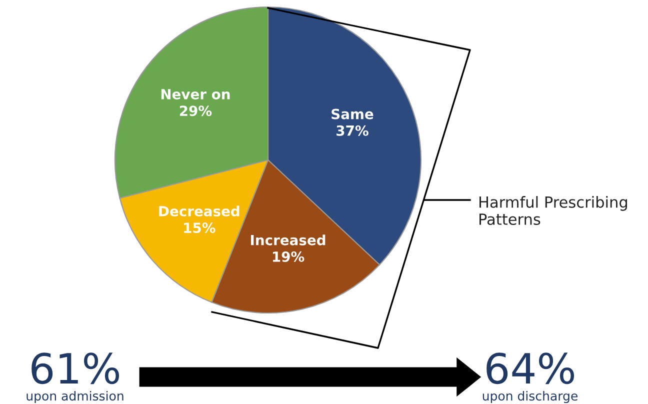 This screenshot has height=404, width=648. Describe the element at coordinates (75, 397) in the screenshot. I see `text: upon admission` at that location.